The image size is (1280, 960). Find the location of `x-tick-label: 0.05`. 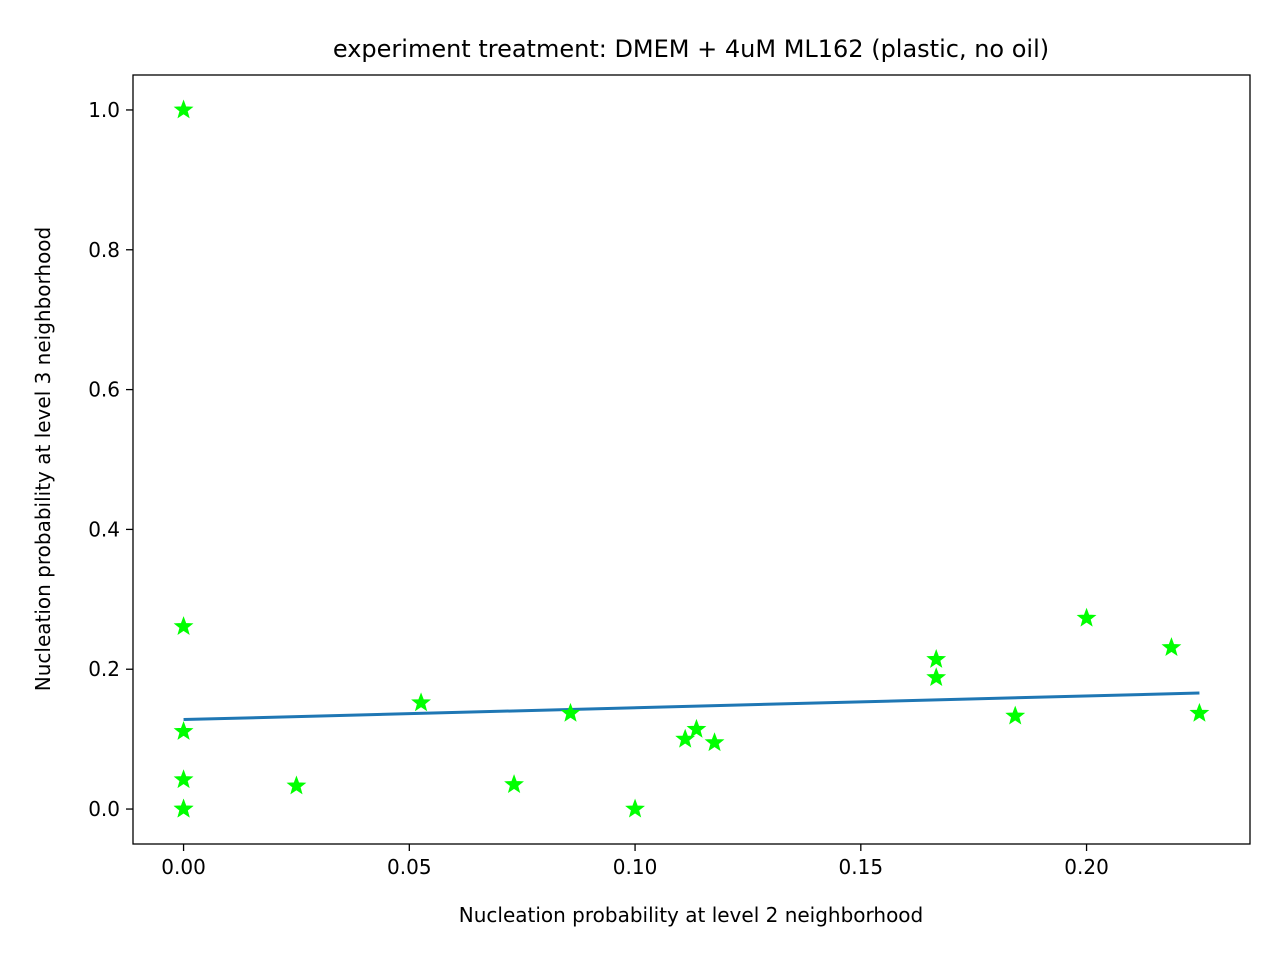

x-tick-label: 0.05 is located at coordinates (409, 867).